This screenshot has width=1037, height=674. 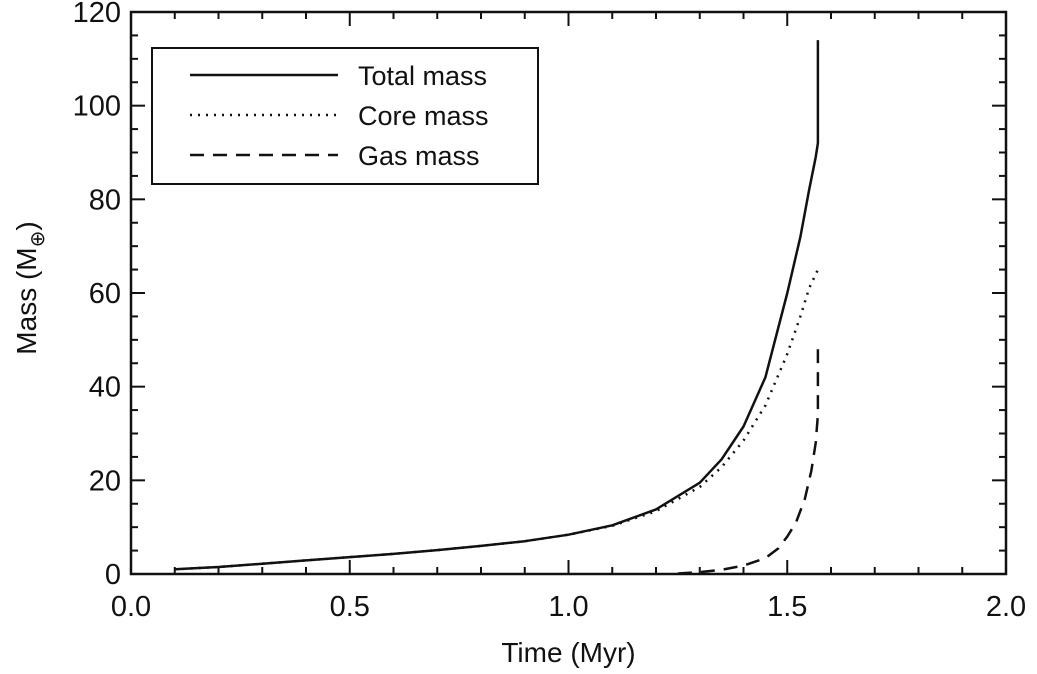 I want to click on y-tick-label: 0, so click(x=113, y=575).